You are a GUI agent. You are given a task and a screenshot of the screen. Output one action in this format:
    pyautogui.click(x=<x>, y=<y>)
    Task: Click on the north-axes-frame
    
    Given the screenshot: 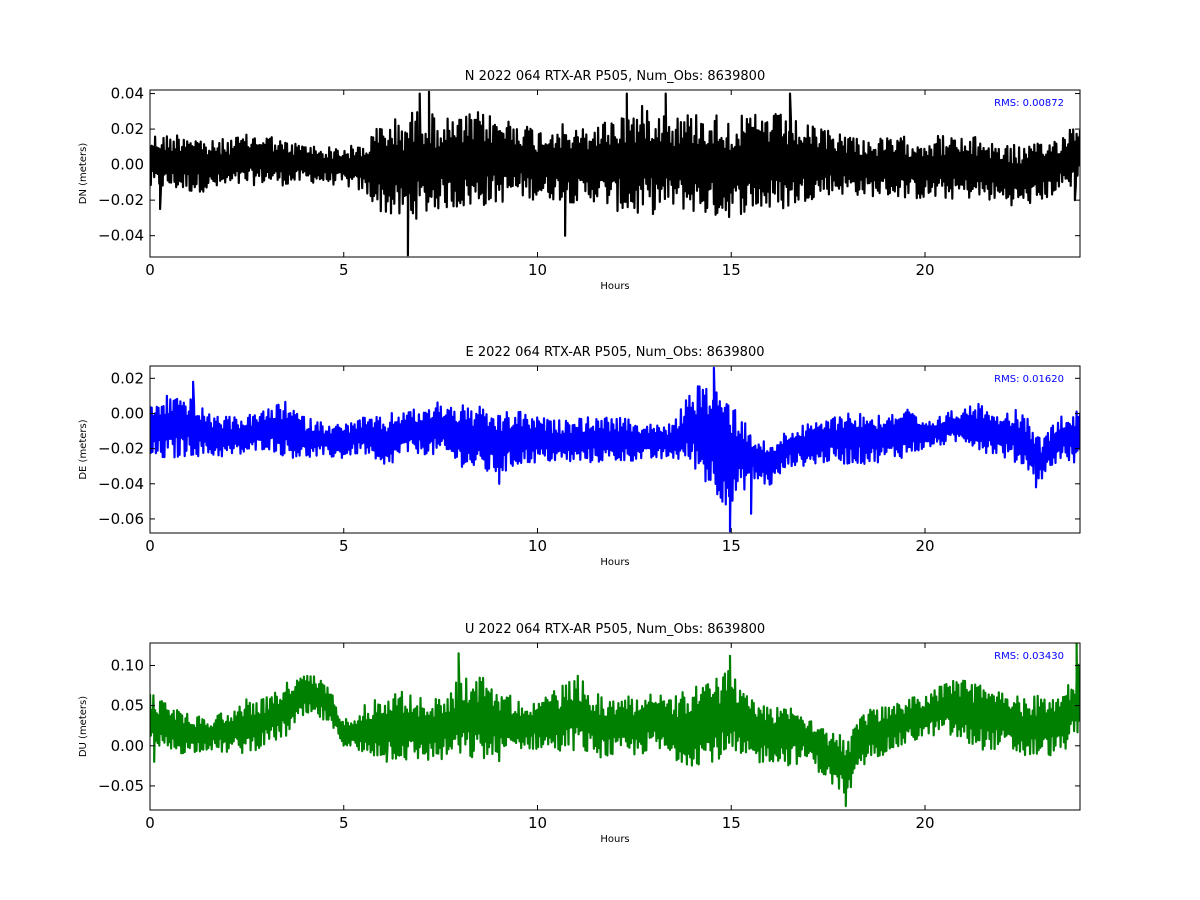 What is the action you would take?
    pyautogui.click(x=615, y=173)
    